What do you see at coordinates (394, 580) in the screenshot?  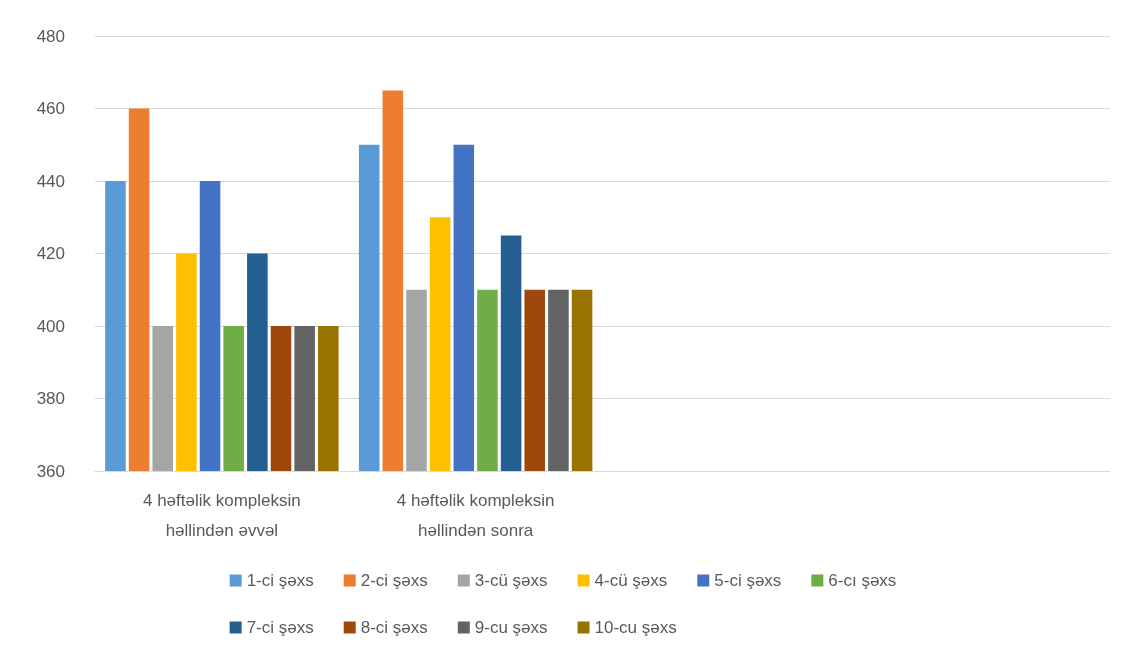 I see `legend-label: 2-ci şəxs` at bounding box center [394, 580].